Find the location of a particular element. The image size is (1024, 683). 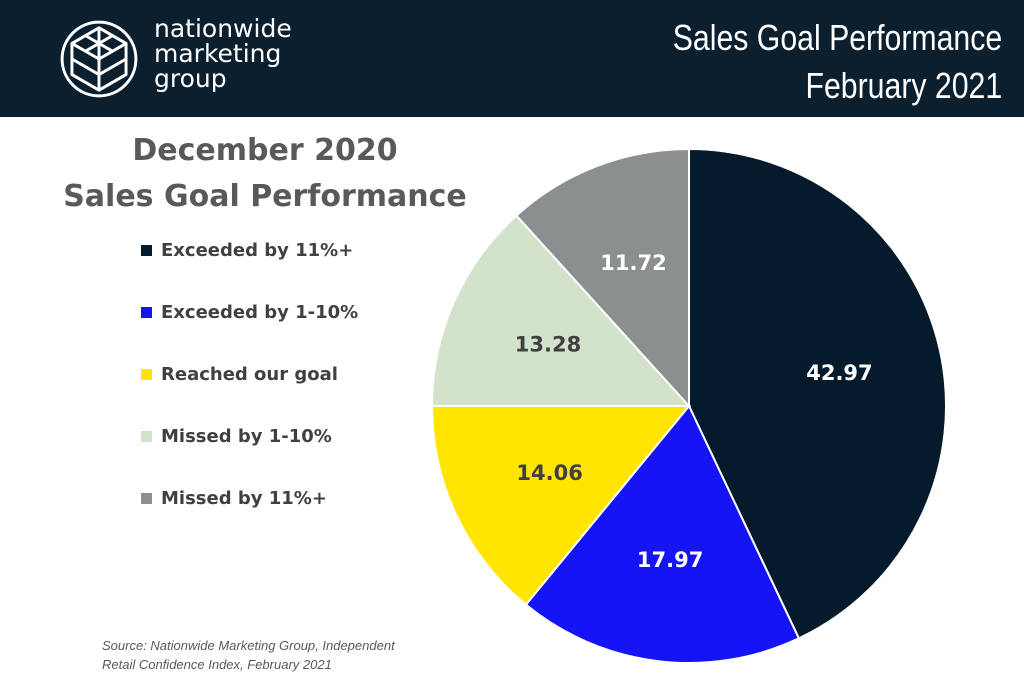

brand-name: nationwide marketing group is located at coordinates (223, 53).